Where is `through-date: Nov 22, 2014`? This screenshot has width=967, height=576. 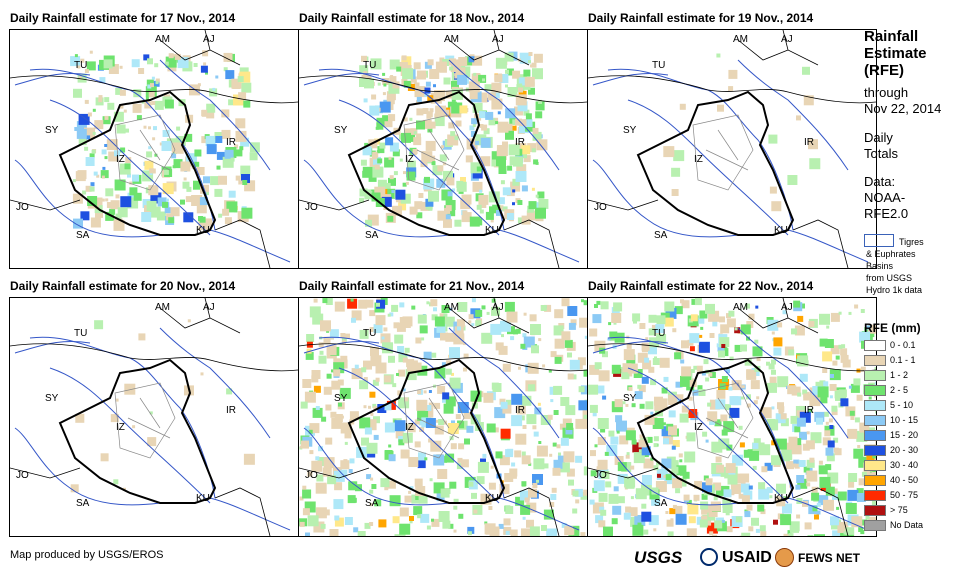
through-date: Nov 22, 2014 is located at coordinates (903, 108).